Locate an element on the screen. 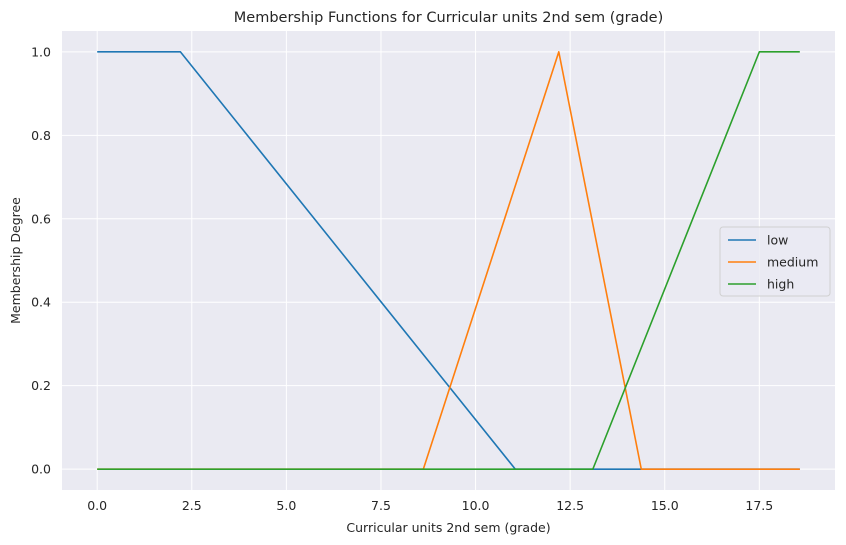 This screenshot has width=846, height=545. x-tick-label: 15.0 is located at coordinates (665, 505).